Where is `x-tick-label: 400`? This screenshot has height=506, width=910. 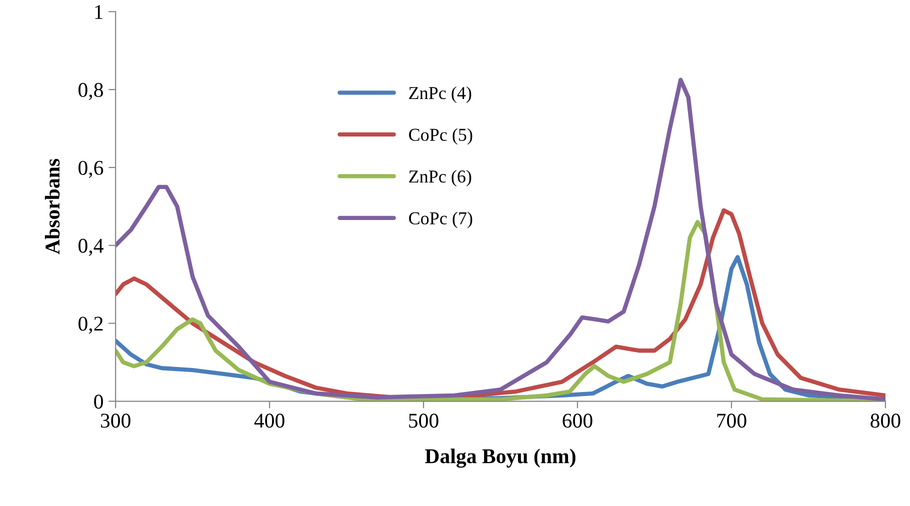
x-tick-label: 400 is located at coordinates (269, 421).